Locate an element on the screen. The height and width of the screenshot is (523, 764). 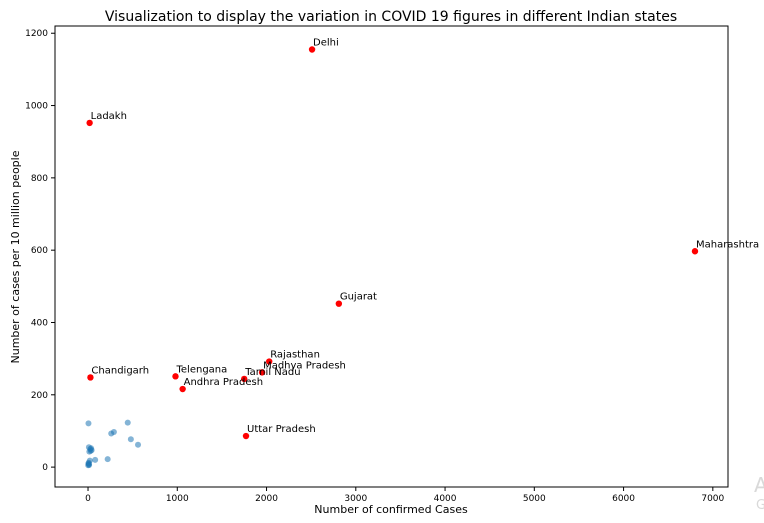
y-tick-label: 600 is located at coordinates (39, 251).